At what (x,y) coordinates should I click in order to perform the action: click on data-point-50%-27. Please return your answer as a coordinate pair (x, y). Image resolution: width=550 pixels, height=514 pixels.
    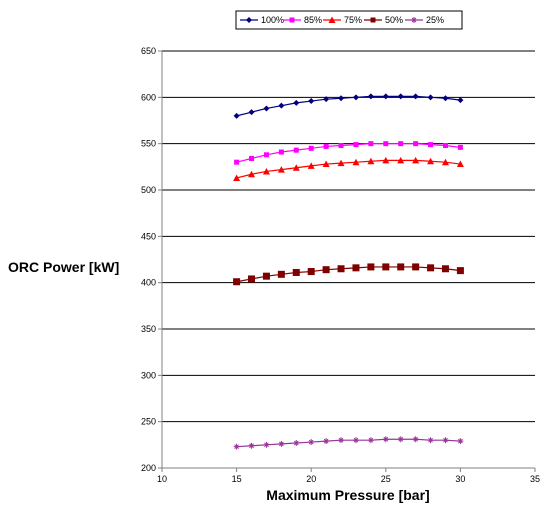
    Looking at the image, I should click on (416, 267).